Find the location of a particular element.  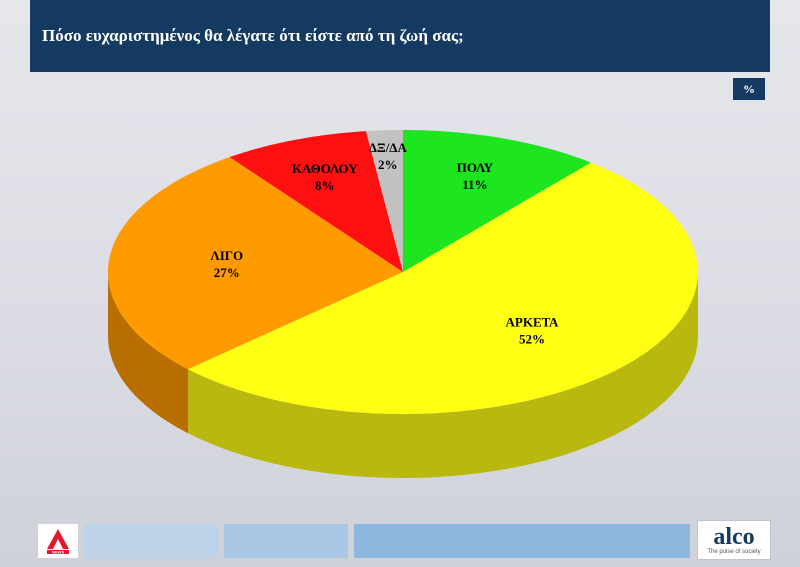

alco-logo: alco The pulse of society is located at coordinates (734, 540).